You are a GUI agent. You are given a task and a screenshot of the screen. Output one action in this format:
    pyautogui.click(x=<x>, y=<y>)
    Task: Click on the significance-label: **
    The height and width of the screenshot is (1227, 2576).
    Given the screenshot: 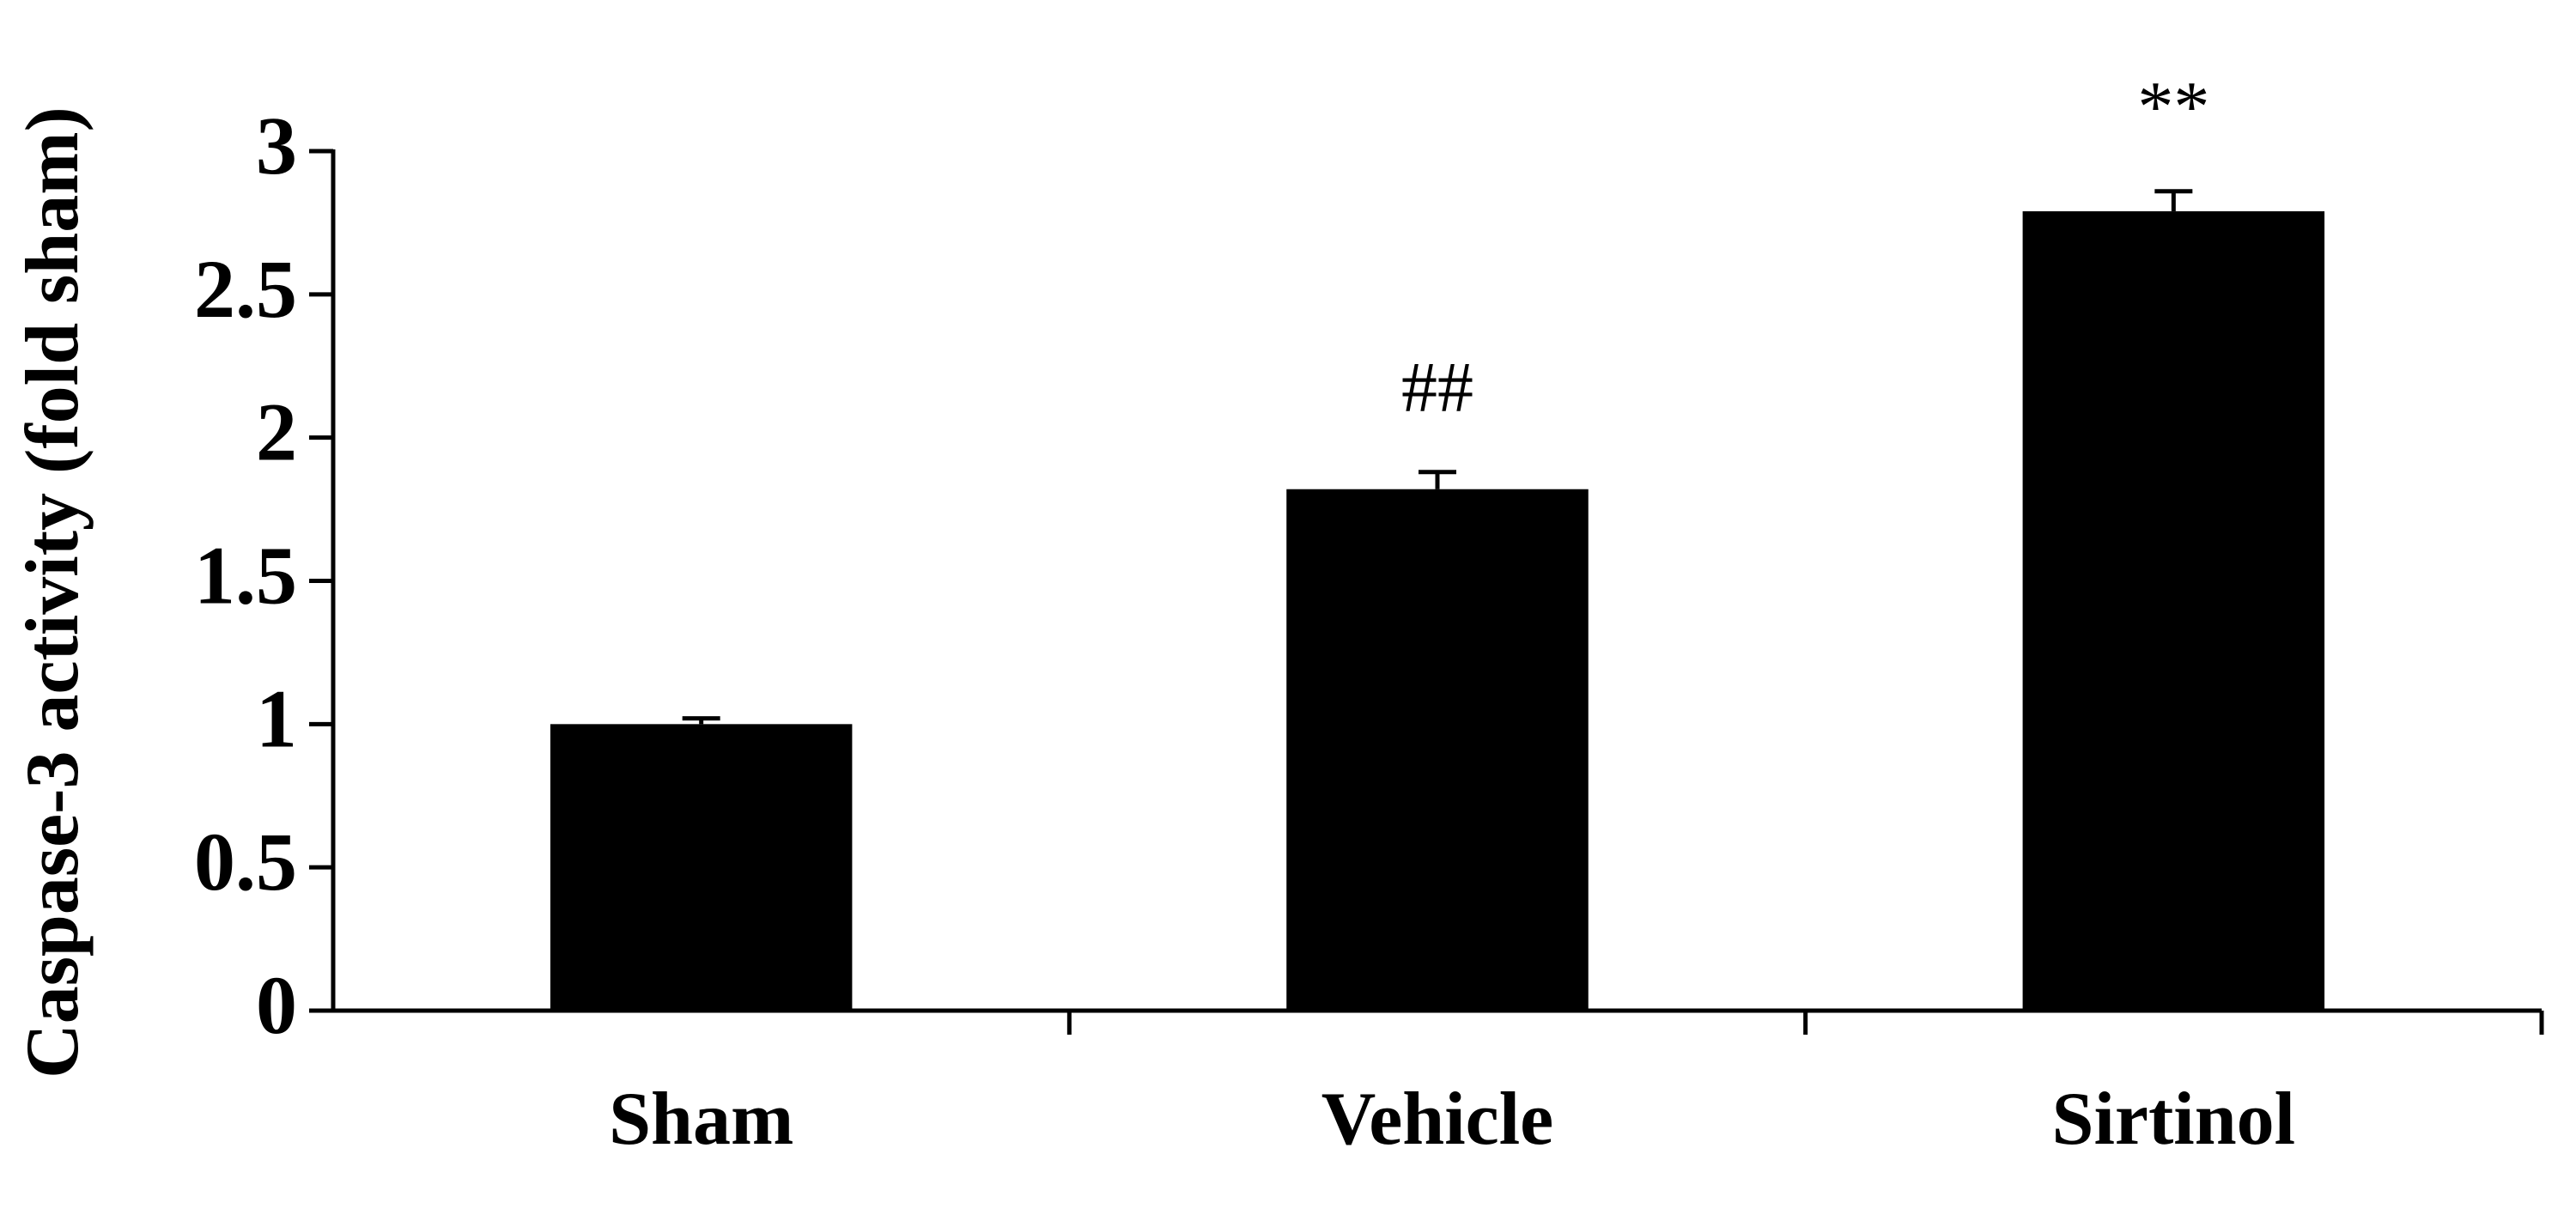 What is the action you would take?
    pyautogui.click(x=2173, y=107)
    